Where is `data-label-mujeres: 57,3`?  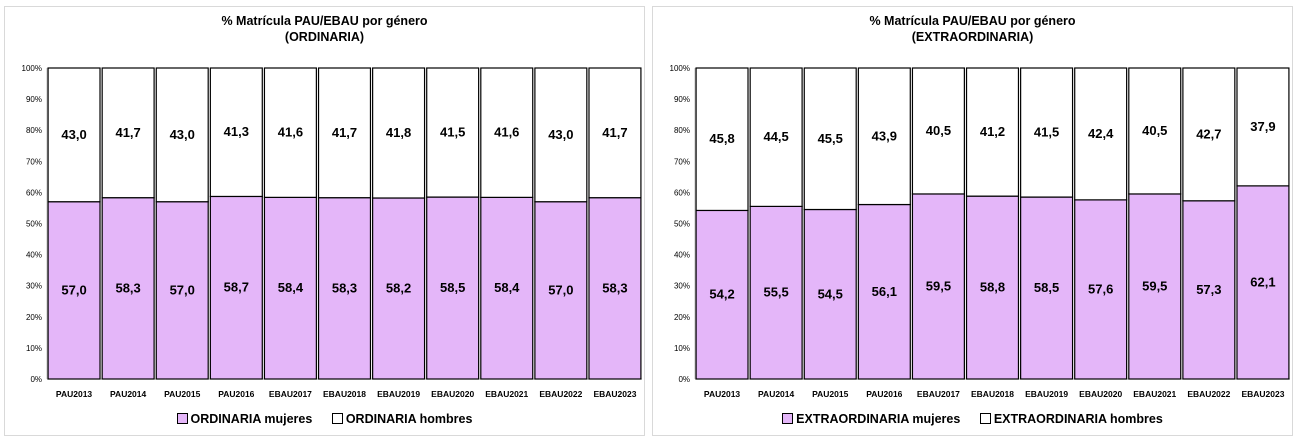
data-label-mujeres: 57,3 is located at coordinates (1208, 289).